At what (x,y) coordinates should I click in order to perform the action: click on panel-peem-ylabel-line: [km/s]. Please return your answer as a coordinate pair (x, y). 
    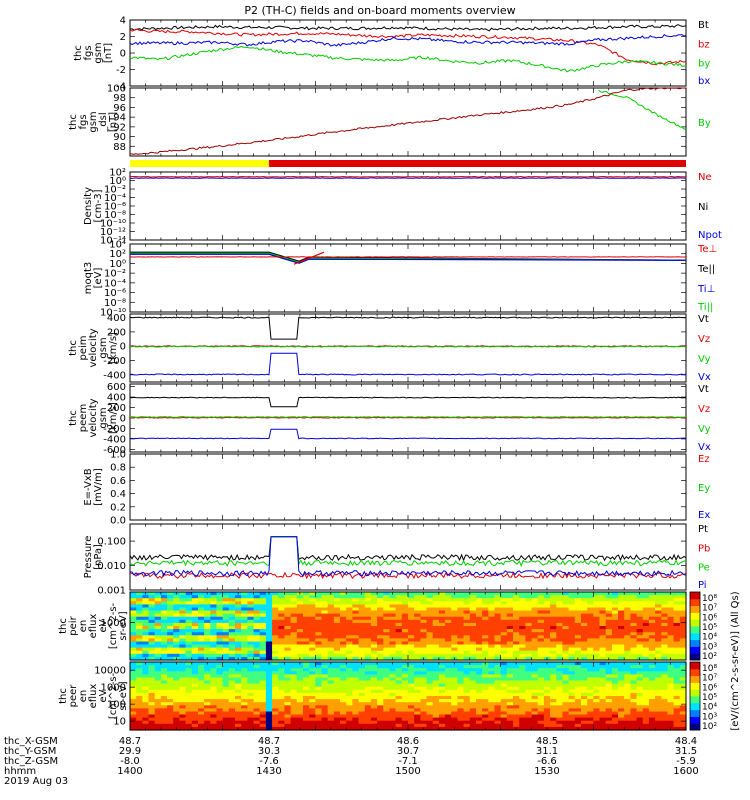
    Looking at the image, I should click on (113, 418).